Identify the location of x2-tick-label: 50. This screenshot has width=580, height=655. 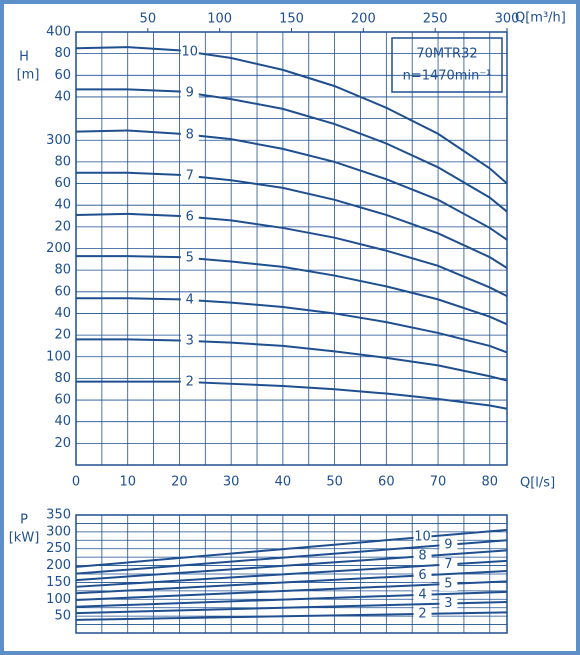
(148, 19).